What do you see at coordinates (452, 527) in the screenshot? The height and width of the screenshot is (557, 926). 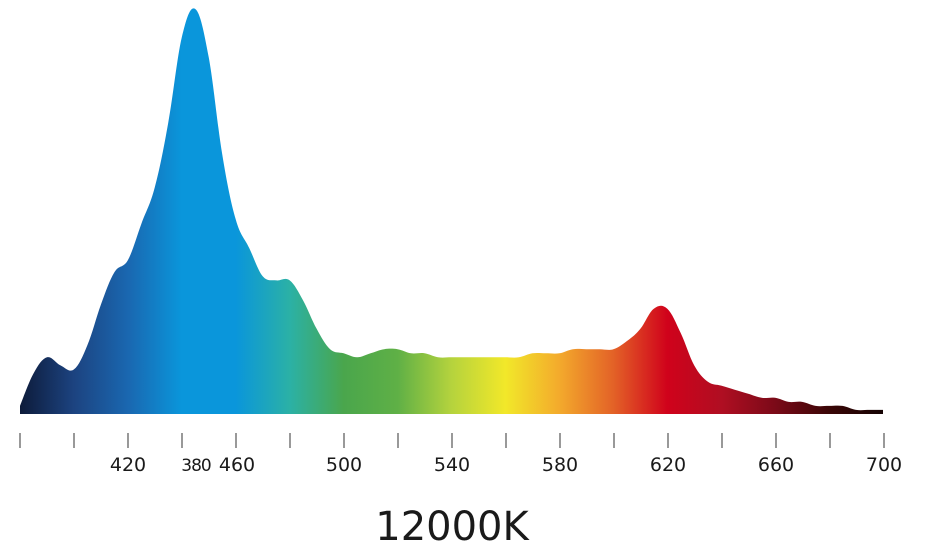 I see `chart-title: 12000K` at bounding box center [452, 527].